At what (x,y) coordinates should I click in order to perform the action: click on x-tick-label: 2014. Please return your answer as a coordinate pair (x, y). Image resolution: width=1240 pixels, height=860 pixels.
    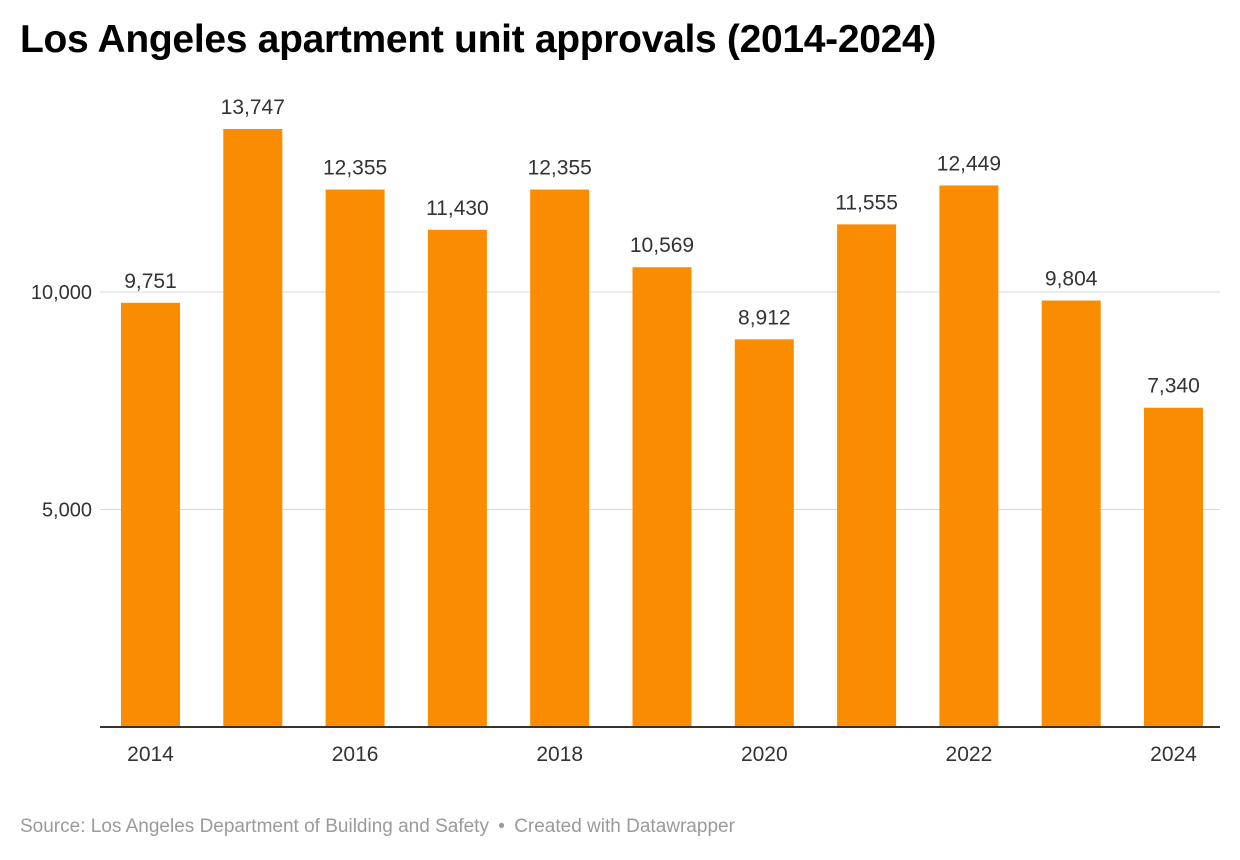
    Looking at the image, I should click on (150, 754).